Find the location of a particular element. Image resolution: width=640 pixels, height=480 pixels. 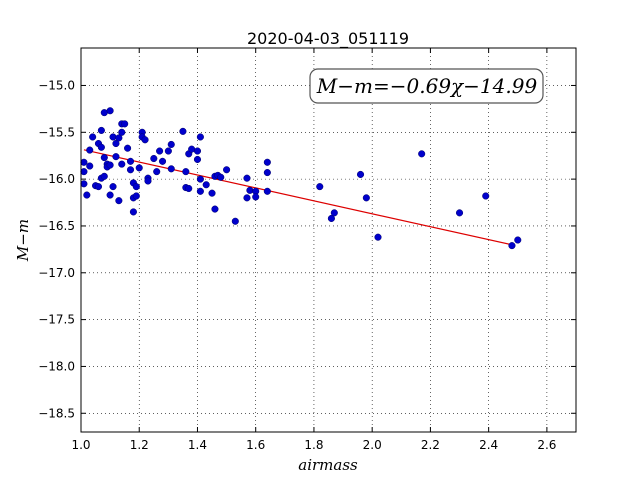

chart-title: 2020-04-03_051119 is located at coordinates (328, 39).